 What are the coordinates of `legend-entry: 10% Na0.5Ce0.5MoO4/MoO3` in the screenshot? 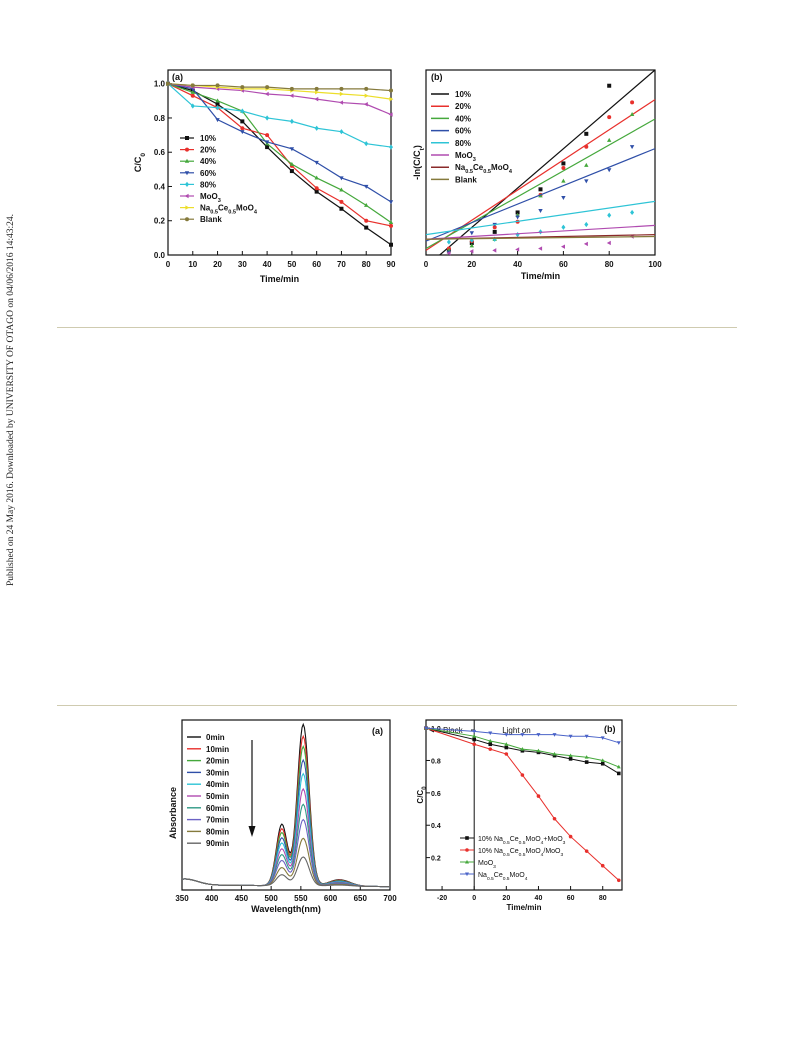 It's located at (512, 853).